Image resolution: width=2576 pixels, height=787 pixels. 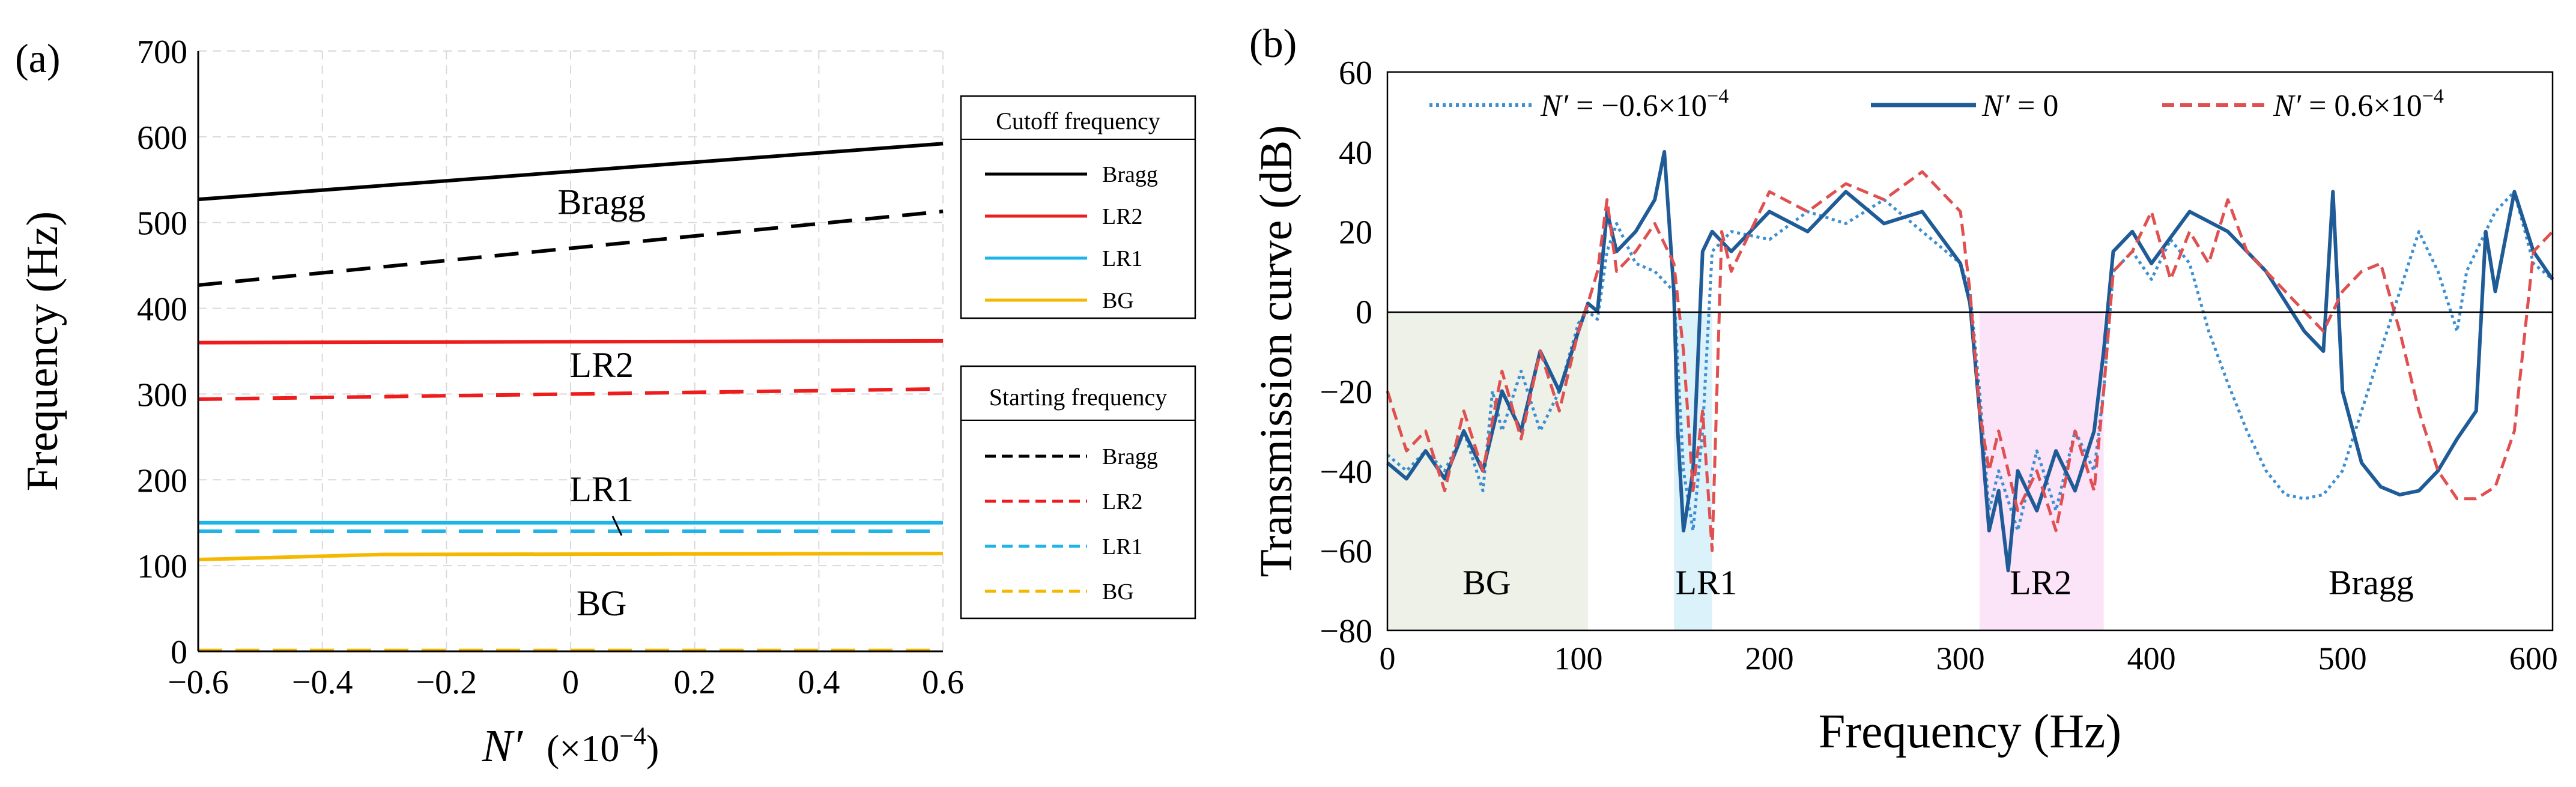 What do you see at coordinates (571, 342) in the screenshot?
I see `series-lr2-cutoff` at bounding box center [571, 342].